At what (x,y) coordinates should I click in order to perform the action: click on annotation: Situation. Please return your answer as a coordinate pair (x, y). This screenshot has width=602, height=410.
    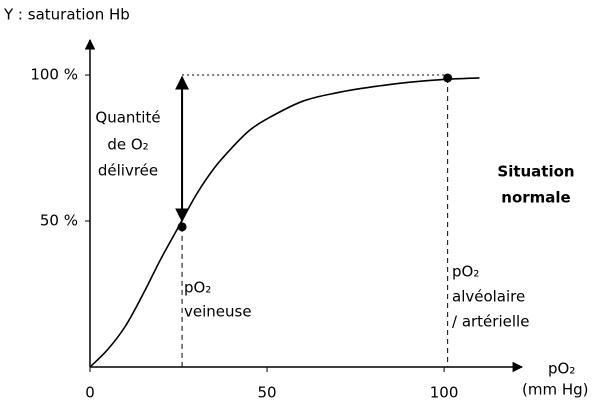
    Looking at the image, I should click on (535, 172).